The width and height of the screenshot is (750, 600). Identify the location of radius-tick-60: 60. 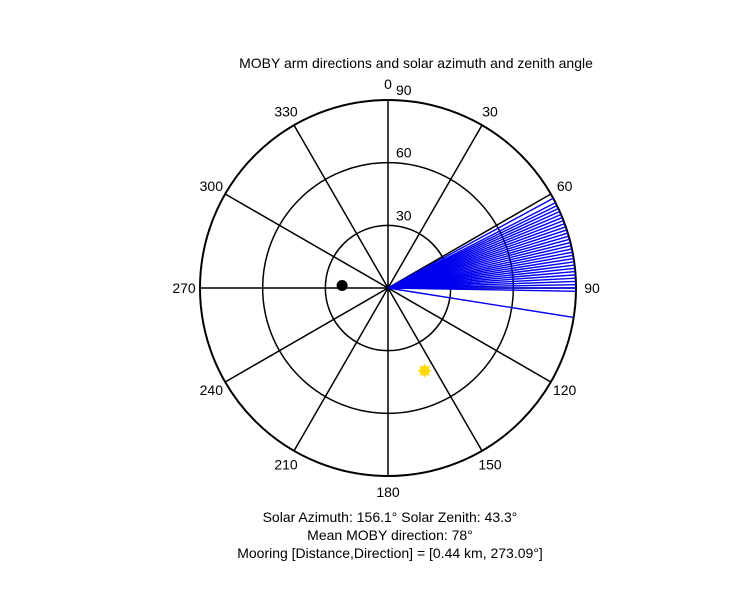
(404, 153).